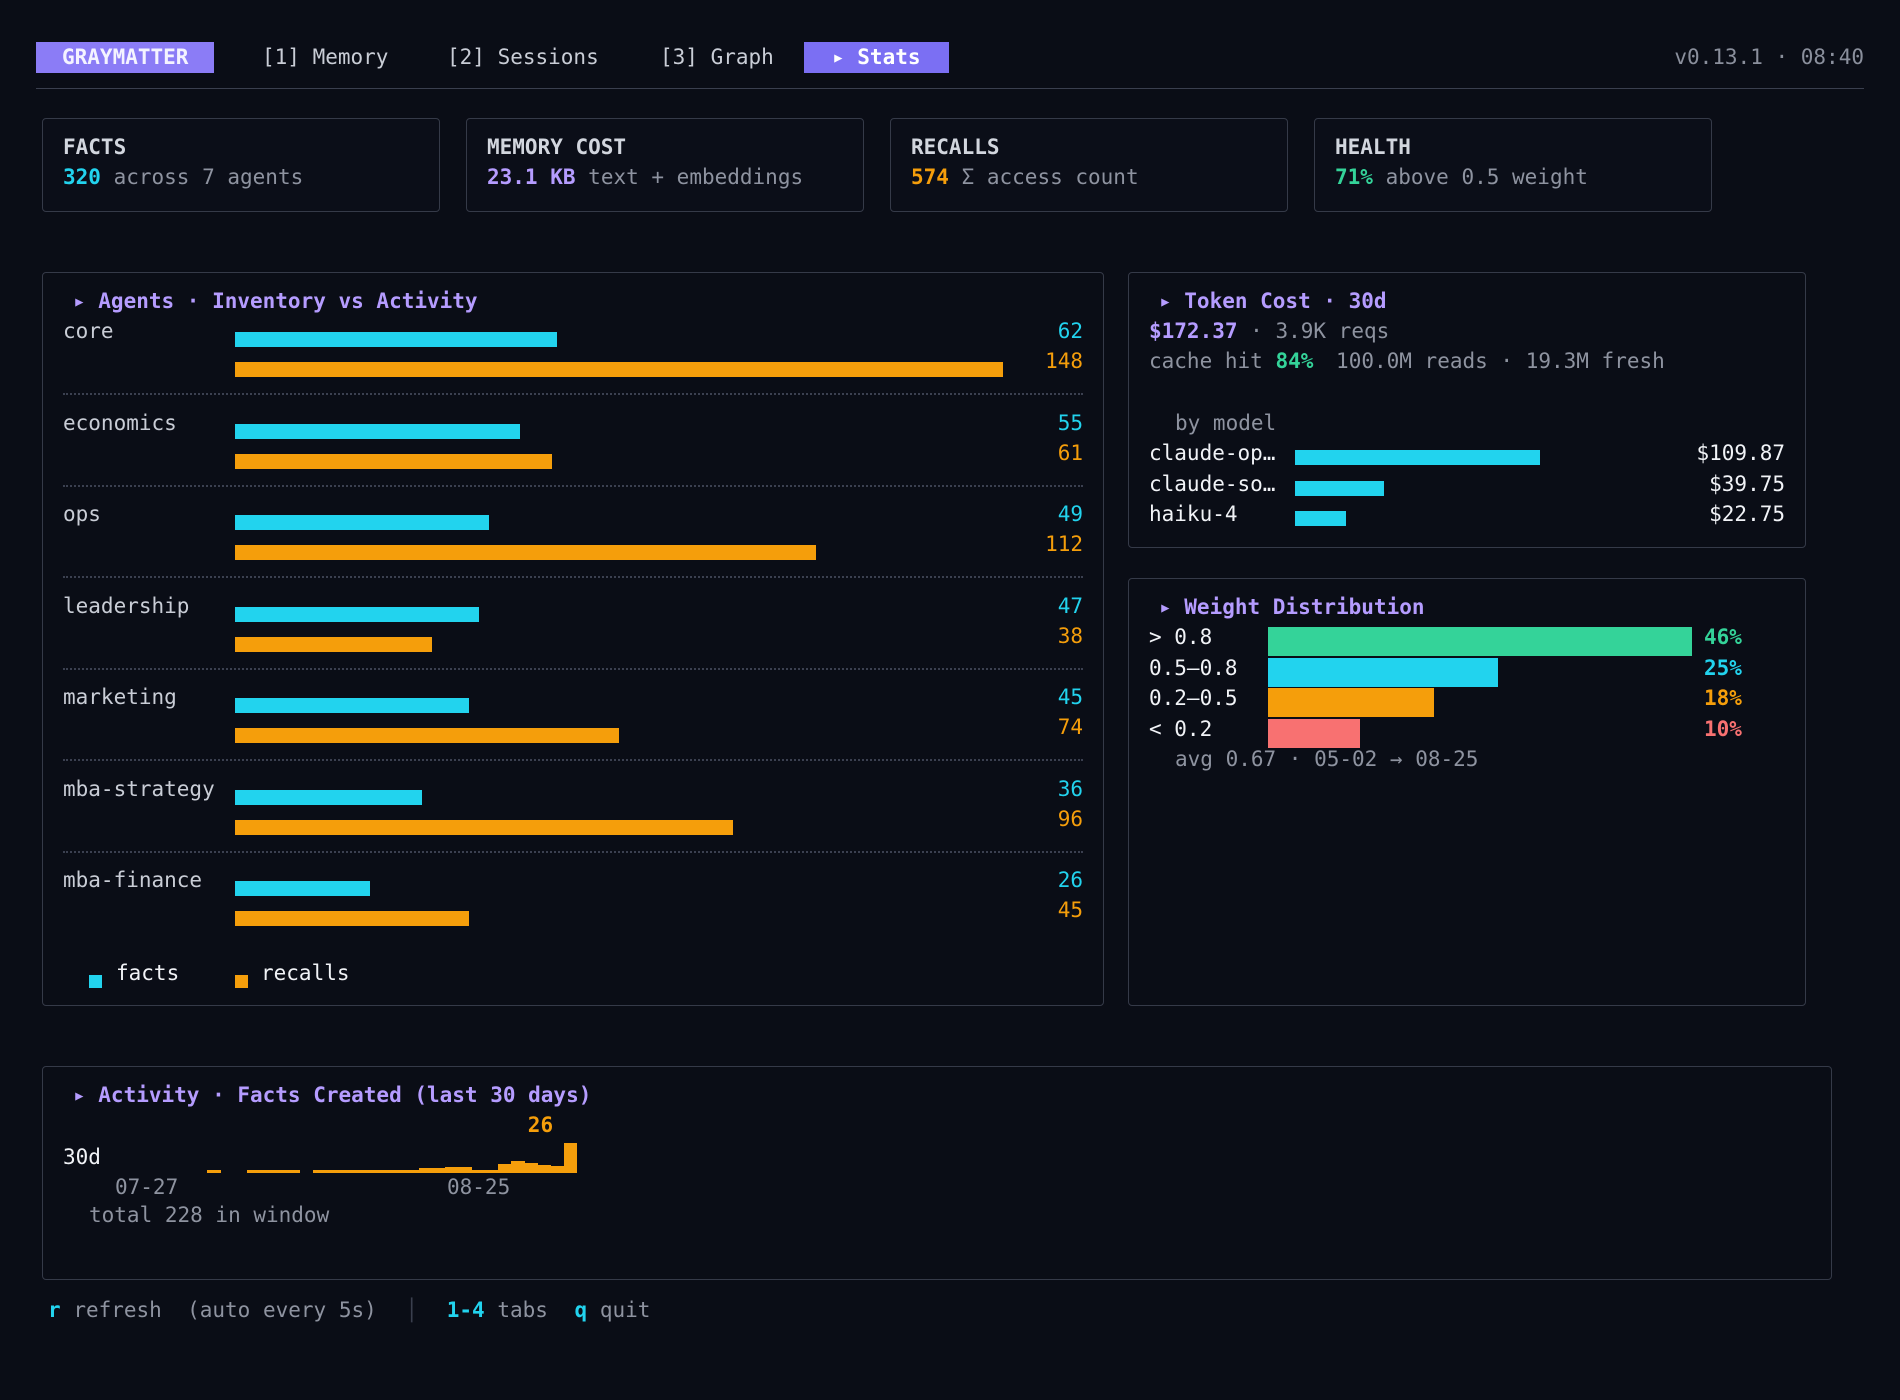 This screenshot has height=1400, width=1900. Describe the element at coordinates (1193, 698) in the screenshot. I see `weight-bucket-label: 0.2–0.5` at that location.